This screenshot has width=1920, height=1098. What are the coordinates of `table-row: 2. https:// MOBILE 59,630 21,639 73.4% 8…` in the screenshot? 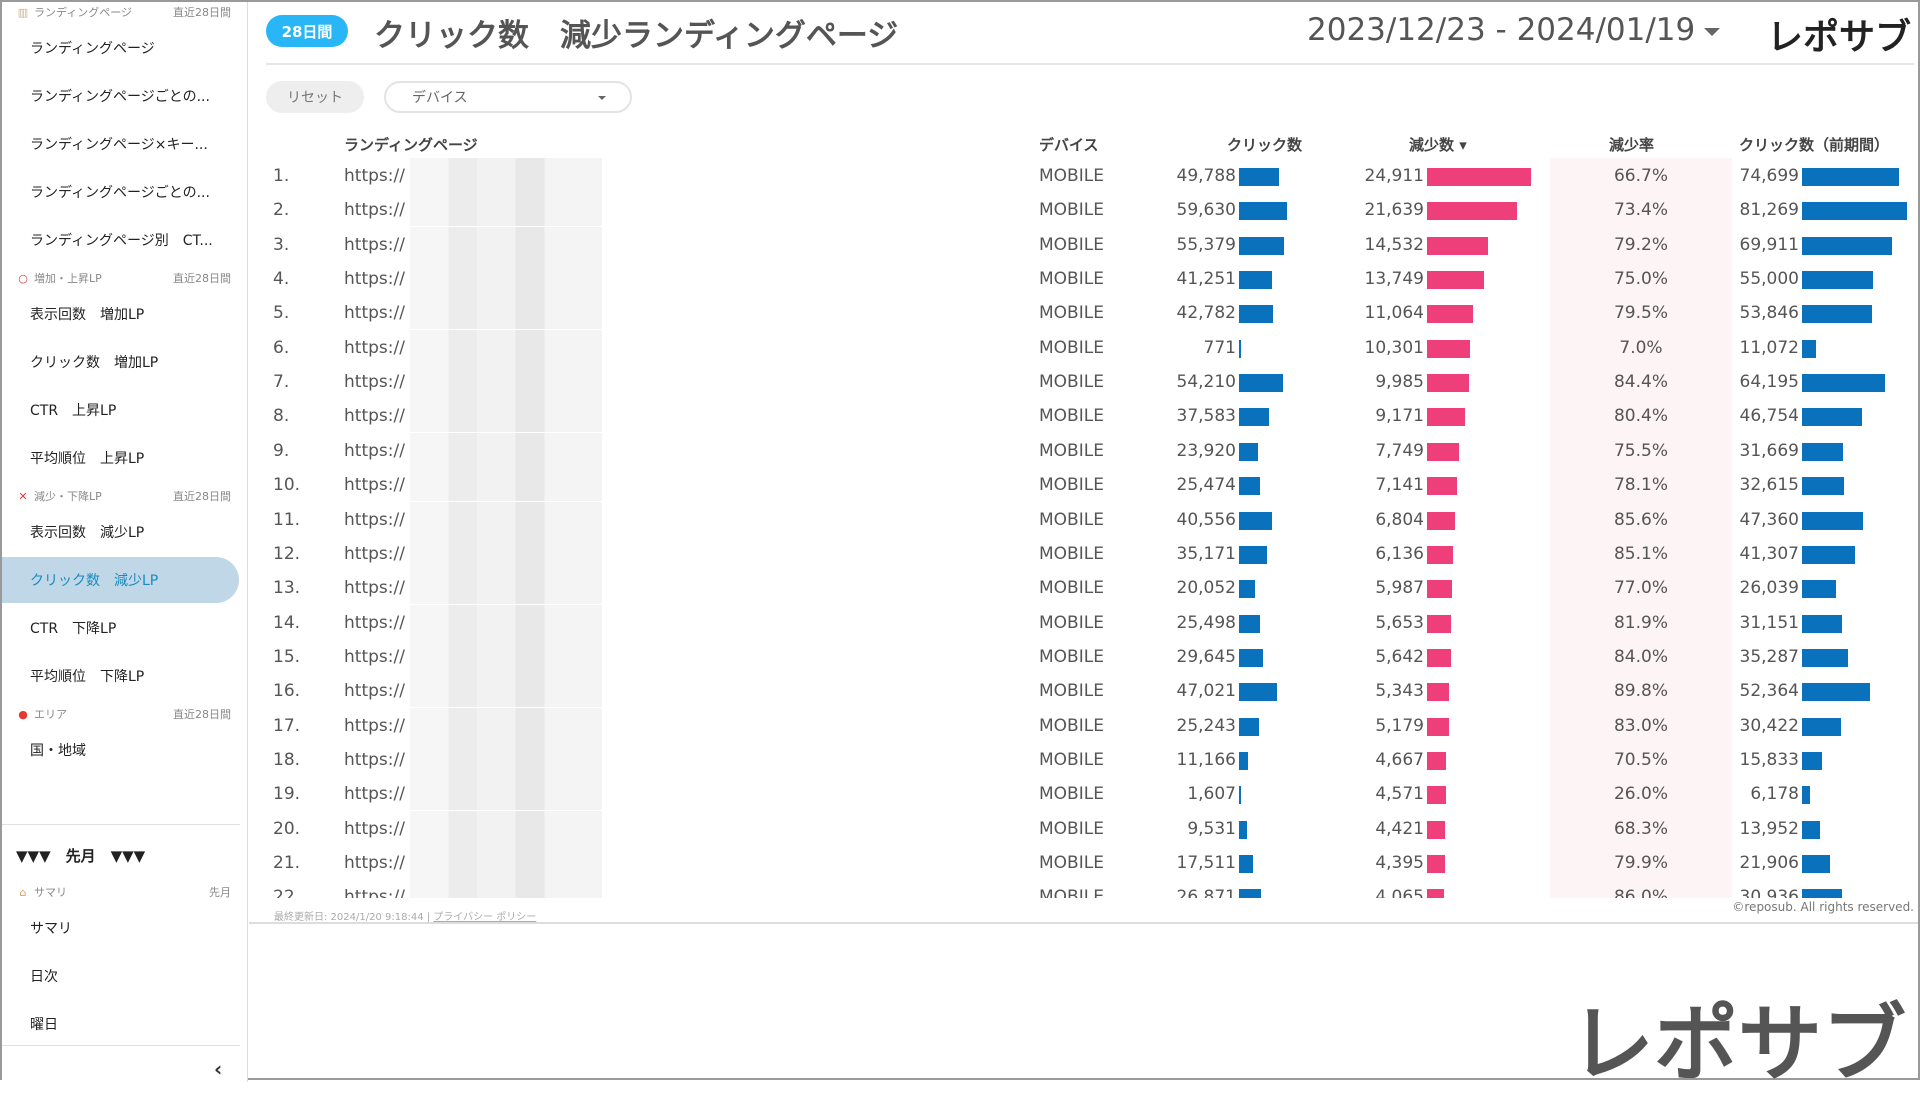 It's located at (1089, 210).